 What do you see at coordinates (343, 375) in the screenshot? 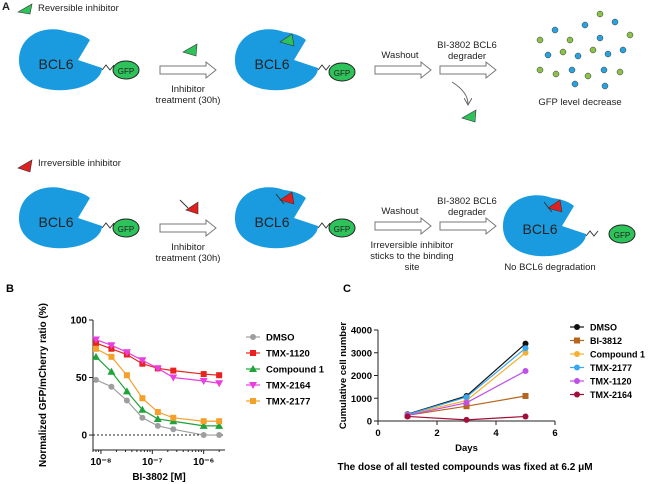
I see `y-axis-label: Cumulative cell number` at bounding box center [343, 375].